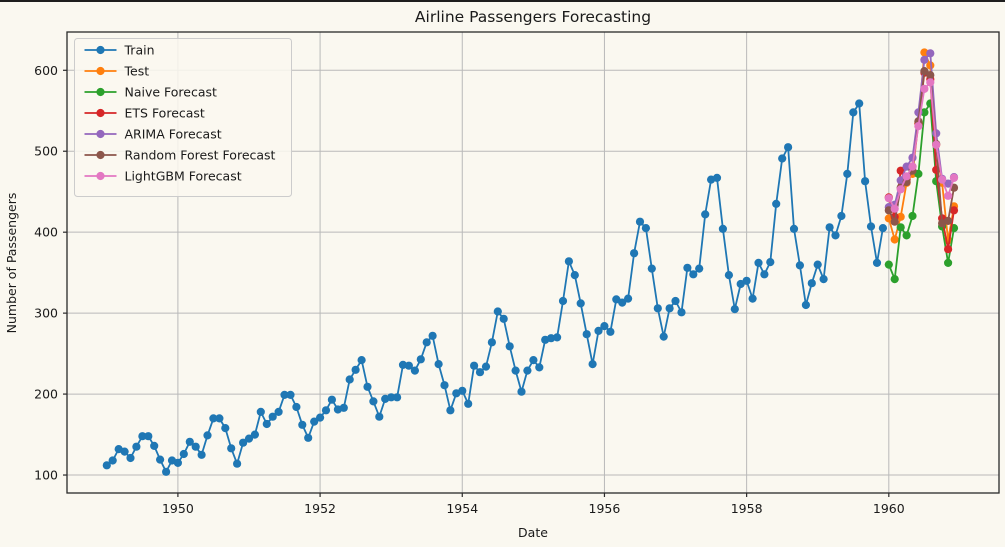  What do you see at coordinates (100, 176) in the screenshot?
I see `legend-marker-icon-lightgbm-forecast` at bounding box center [100, 176].